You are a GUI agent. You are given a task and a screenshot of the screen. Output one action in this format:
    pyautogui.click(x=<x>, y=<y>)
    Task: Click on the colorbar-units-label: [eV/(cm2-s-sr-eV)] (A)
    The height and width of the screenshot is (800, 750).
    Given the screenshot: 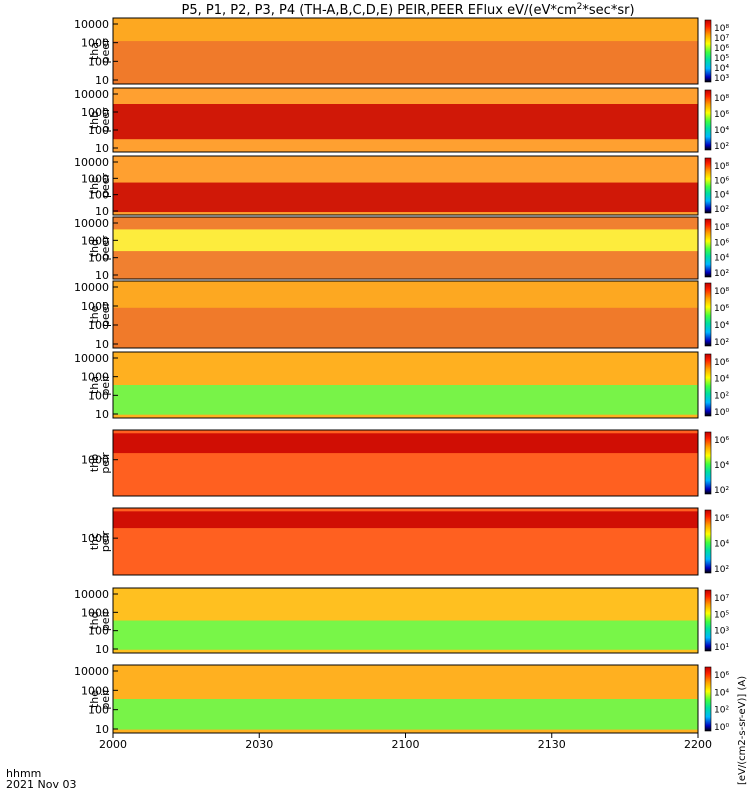 What is the action you would take?
    pyautogui.click(x=742, y=730)
    